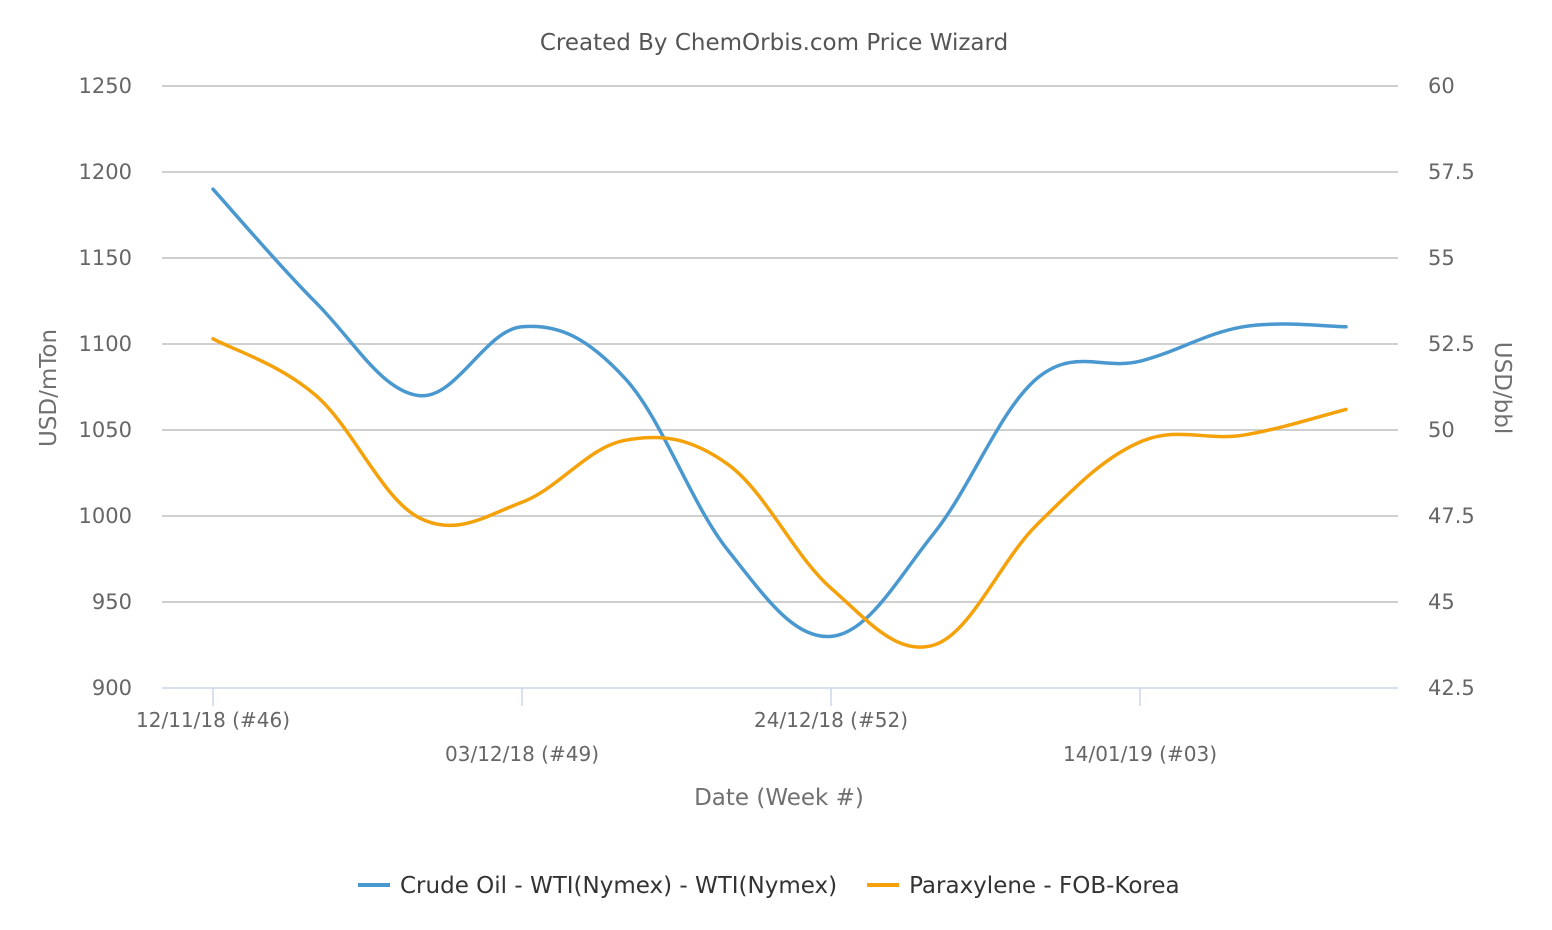 Image resolution: width=1552 pixels, height=930 pixels. I want to click on y-right-tick-label: 50, so click(1441, 430).